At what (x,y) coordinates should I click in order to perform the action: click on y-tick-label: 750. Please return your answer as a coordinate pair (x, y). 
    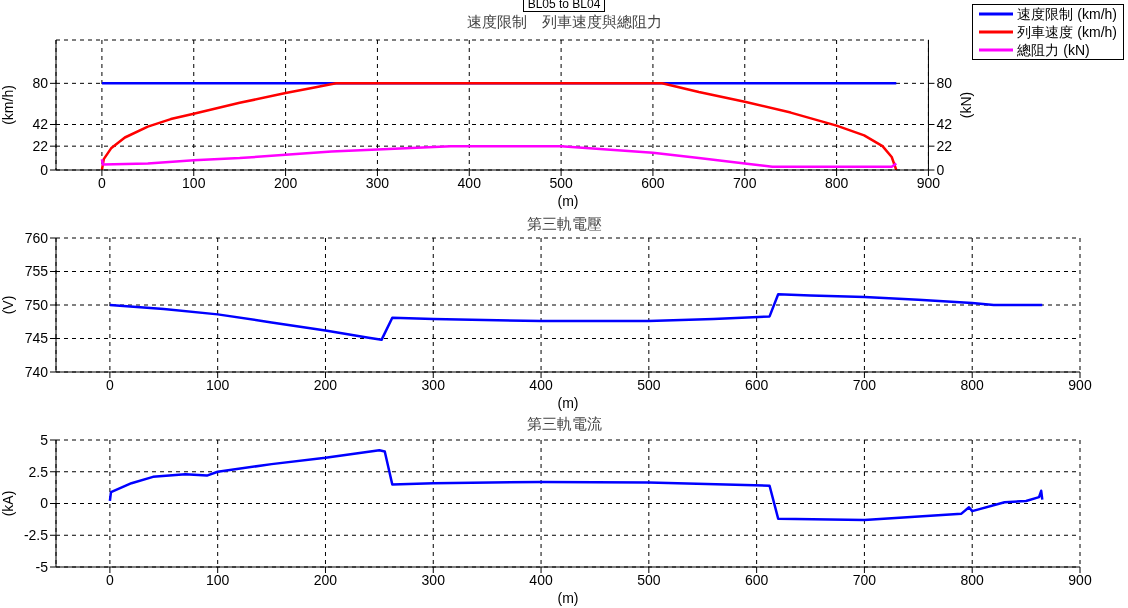
    Looking at the image, I should click on (36, 304).